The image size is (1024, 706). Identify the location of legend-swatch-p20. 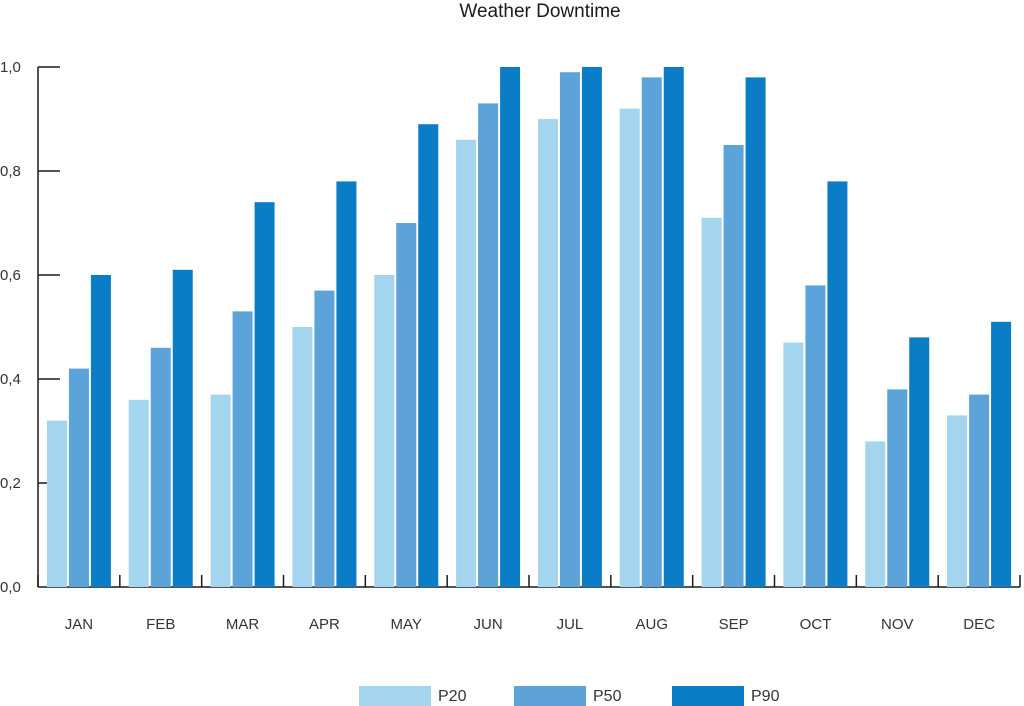
(395, 696).